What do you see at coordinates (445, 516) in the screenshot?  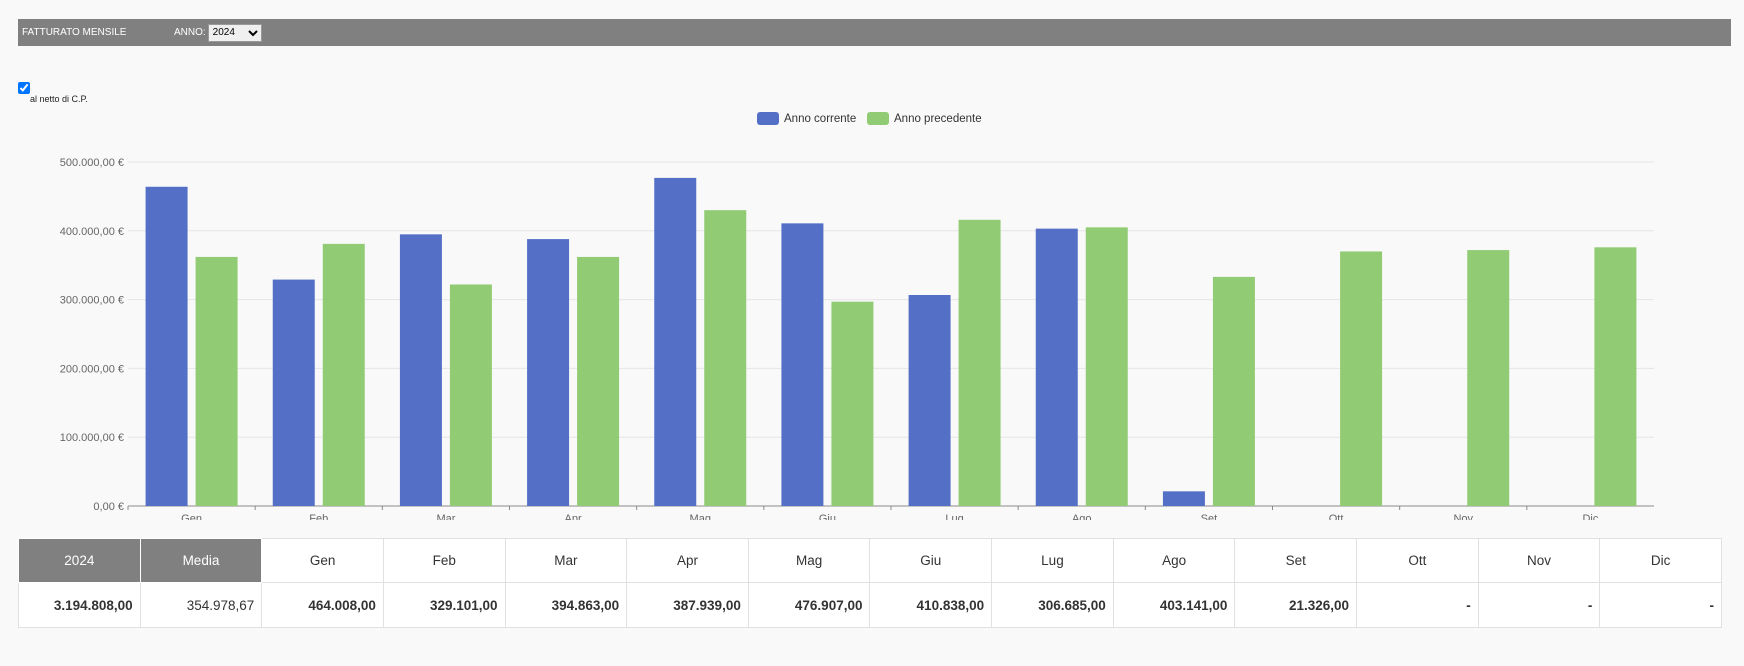 I see `x-tick-label: Mar` at bounding box center [445, 516].